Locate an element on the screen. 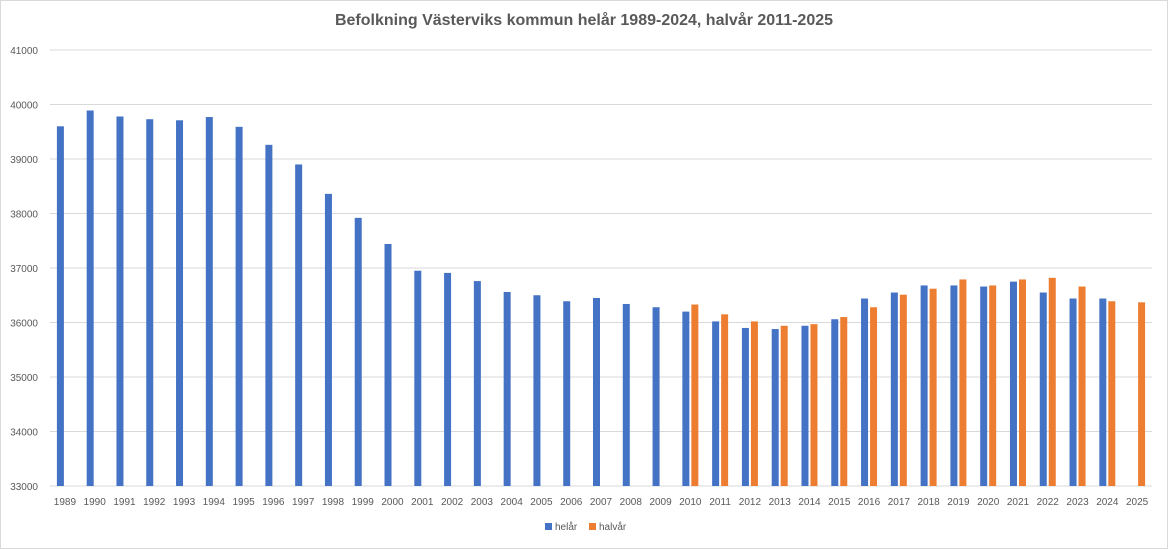  y-tick-label: 37000 is located at coordinates (24, 269).